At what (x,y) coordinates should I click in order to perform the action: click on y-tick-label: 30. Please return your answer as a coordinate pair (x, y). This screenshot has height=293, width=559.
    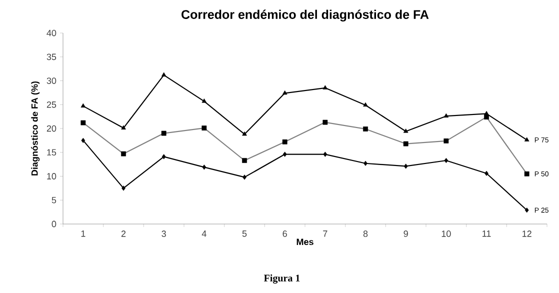
    Looking at the image, I should click on (51, 81).